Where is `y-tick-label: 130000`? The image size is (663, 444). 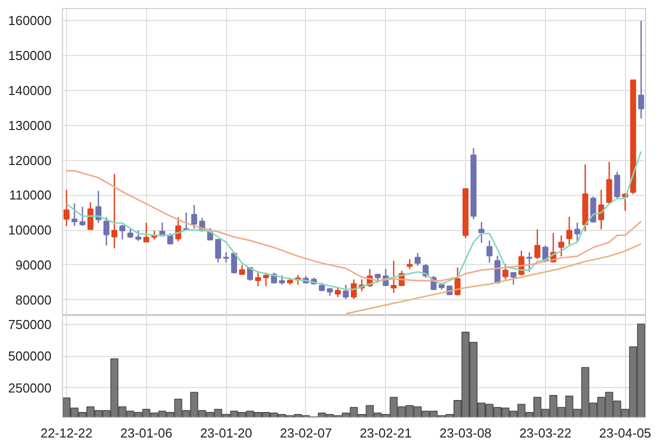
y-tick-label: 130000 is located at coordinates (30, 125).